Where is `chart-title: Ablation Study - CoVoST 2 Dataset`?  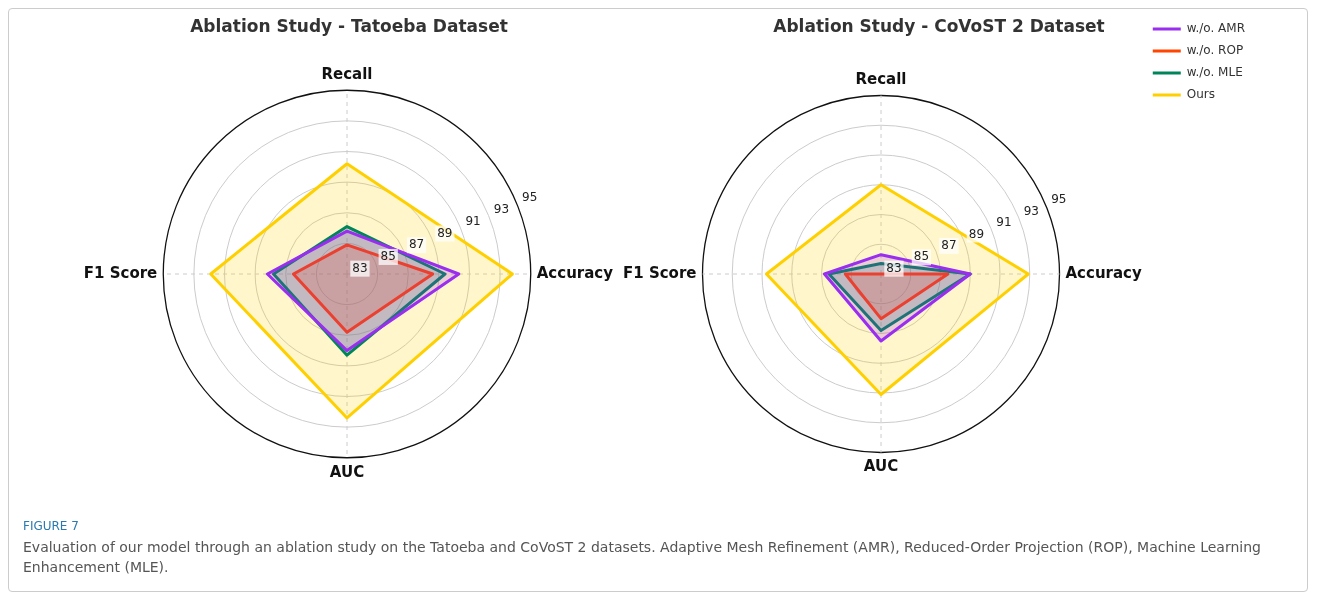 chart-title: Ablation Study - CoVoST 2 Dataset is located at coordinates (939, 25).